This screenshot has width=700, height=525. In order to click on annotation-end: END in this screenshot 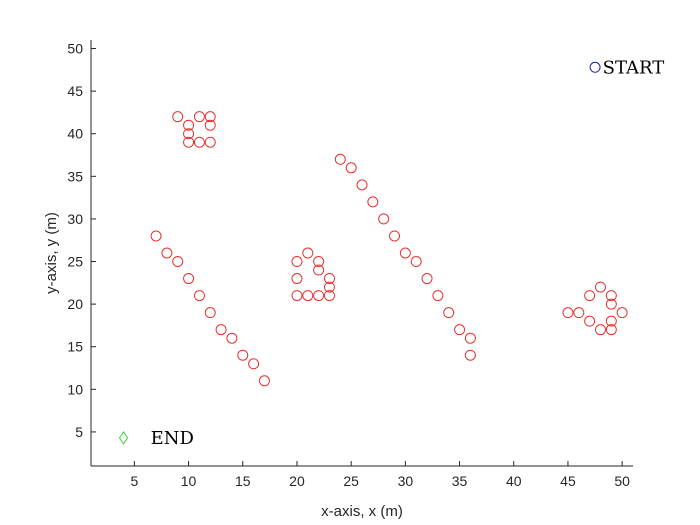, I will do `click(172, 438)`.